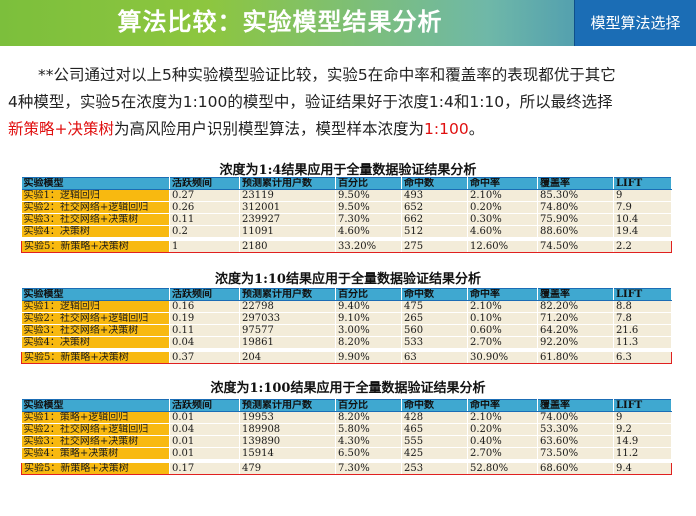 The height and width of the screenshot is (516, 696). Describe the element at coordinates (288, 469) in the screenshot. I see `value-cell: 479` at that location.